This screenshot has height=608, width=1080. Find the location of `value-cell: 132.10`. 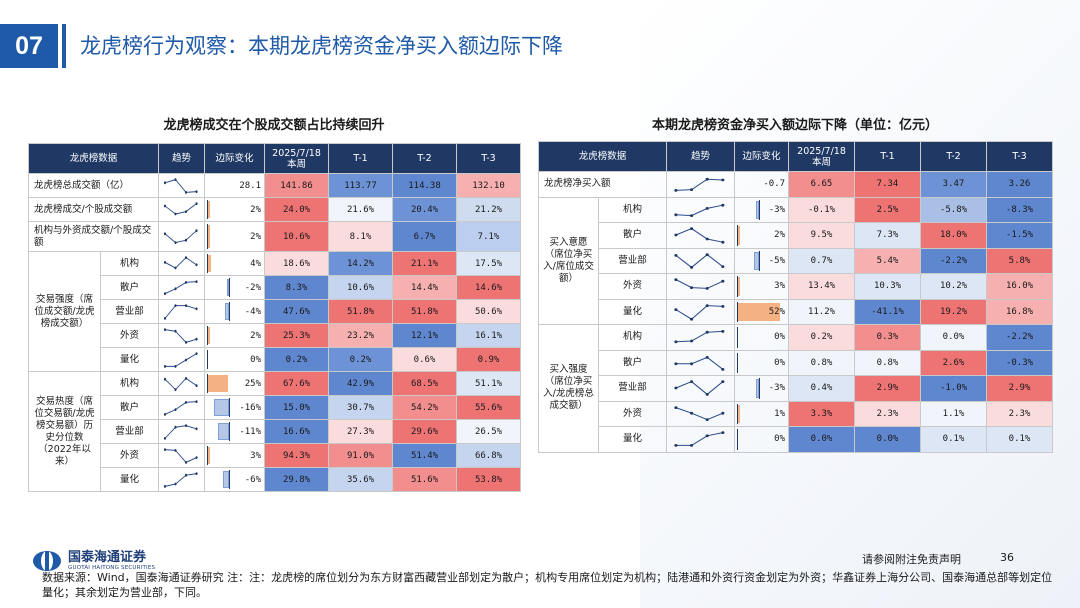

value-cell: 132.10 is located at coordinates (489, 185).